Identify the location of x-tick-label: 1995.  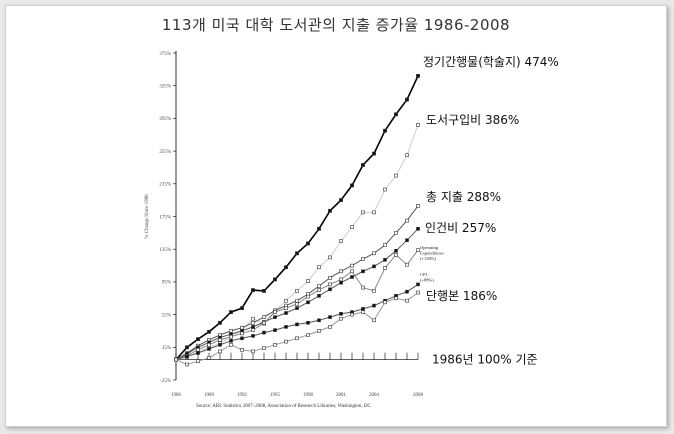
(275, 395).